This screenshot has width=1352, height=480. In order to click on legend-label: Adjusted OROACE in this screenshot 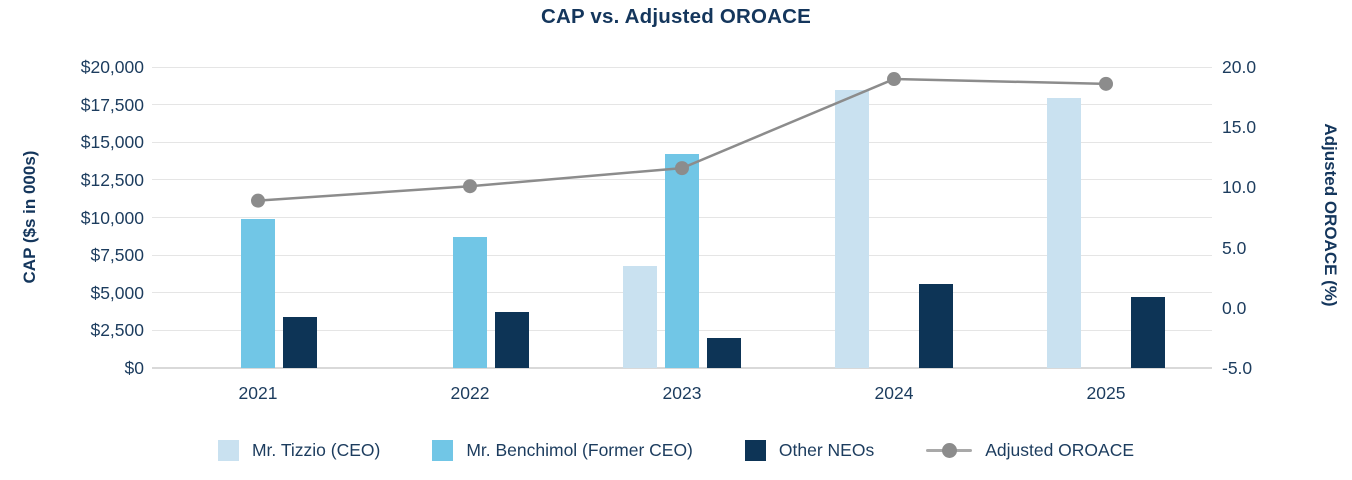, I will do `click(1060, 450)`.